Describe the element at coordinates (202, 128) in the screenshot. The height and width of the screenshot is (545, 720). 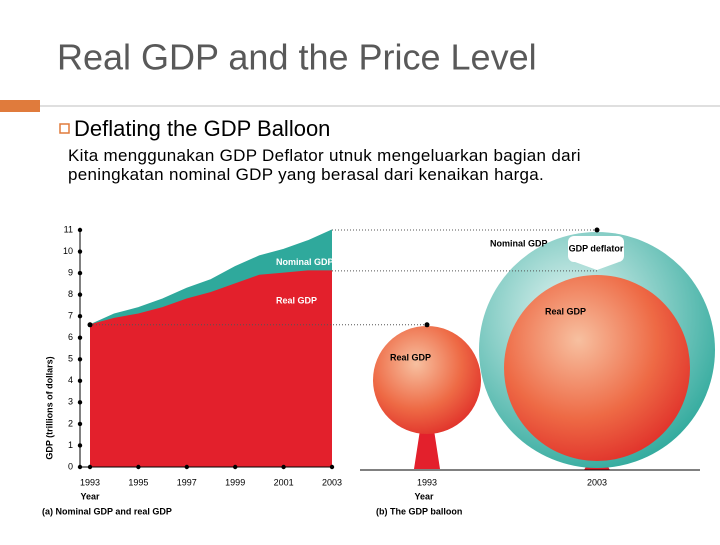
I see `bullet: Deflating the GDP Balloon` at that location.